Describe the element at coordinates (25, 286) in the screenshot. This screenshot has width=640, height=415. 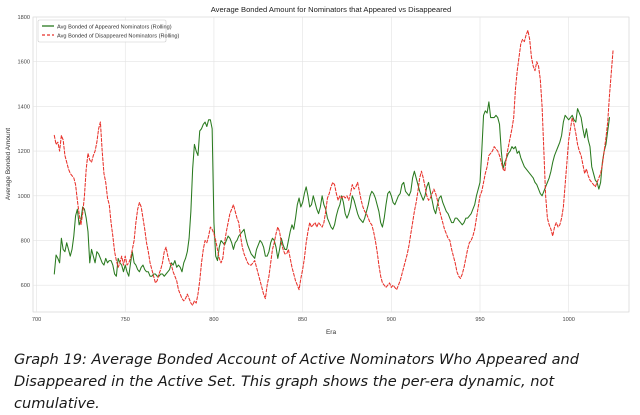
I see `y-tick-label: 600` at that location.